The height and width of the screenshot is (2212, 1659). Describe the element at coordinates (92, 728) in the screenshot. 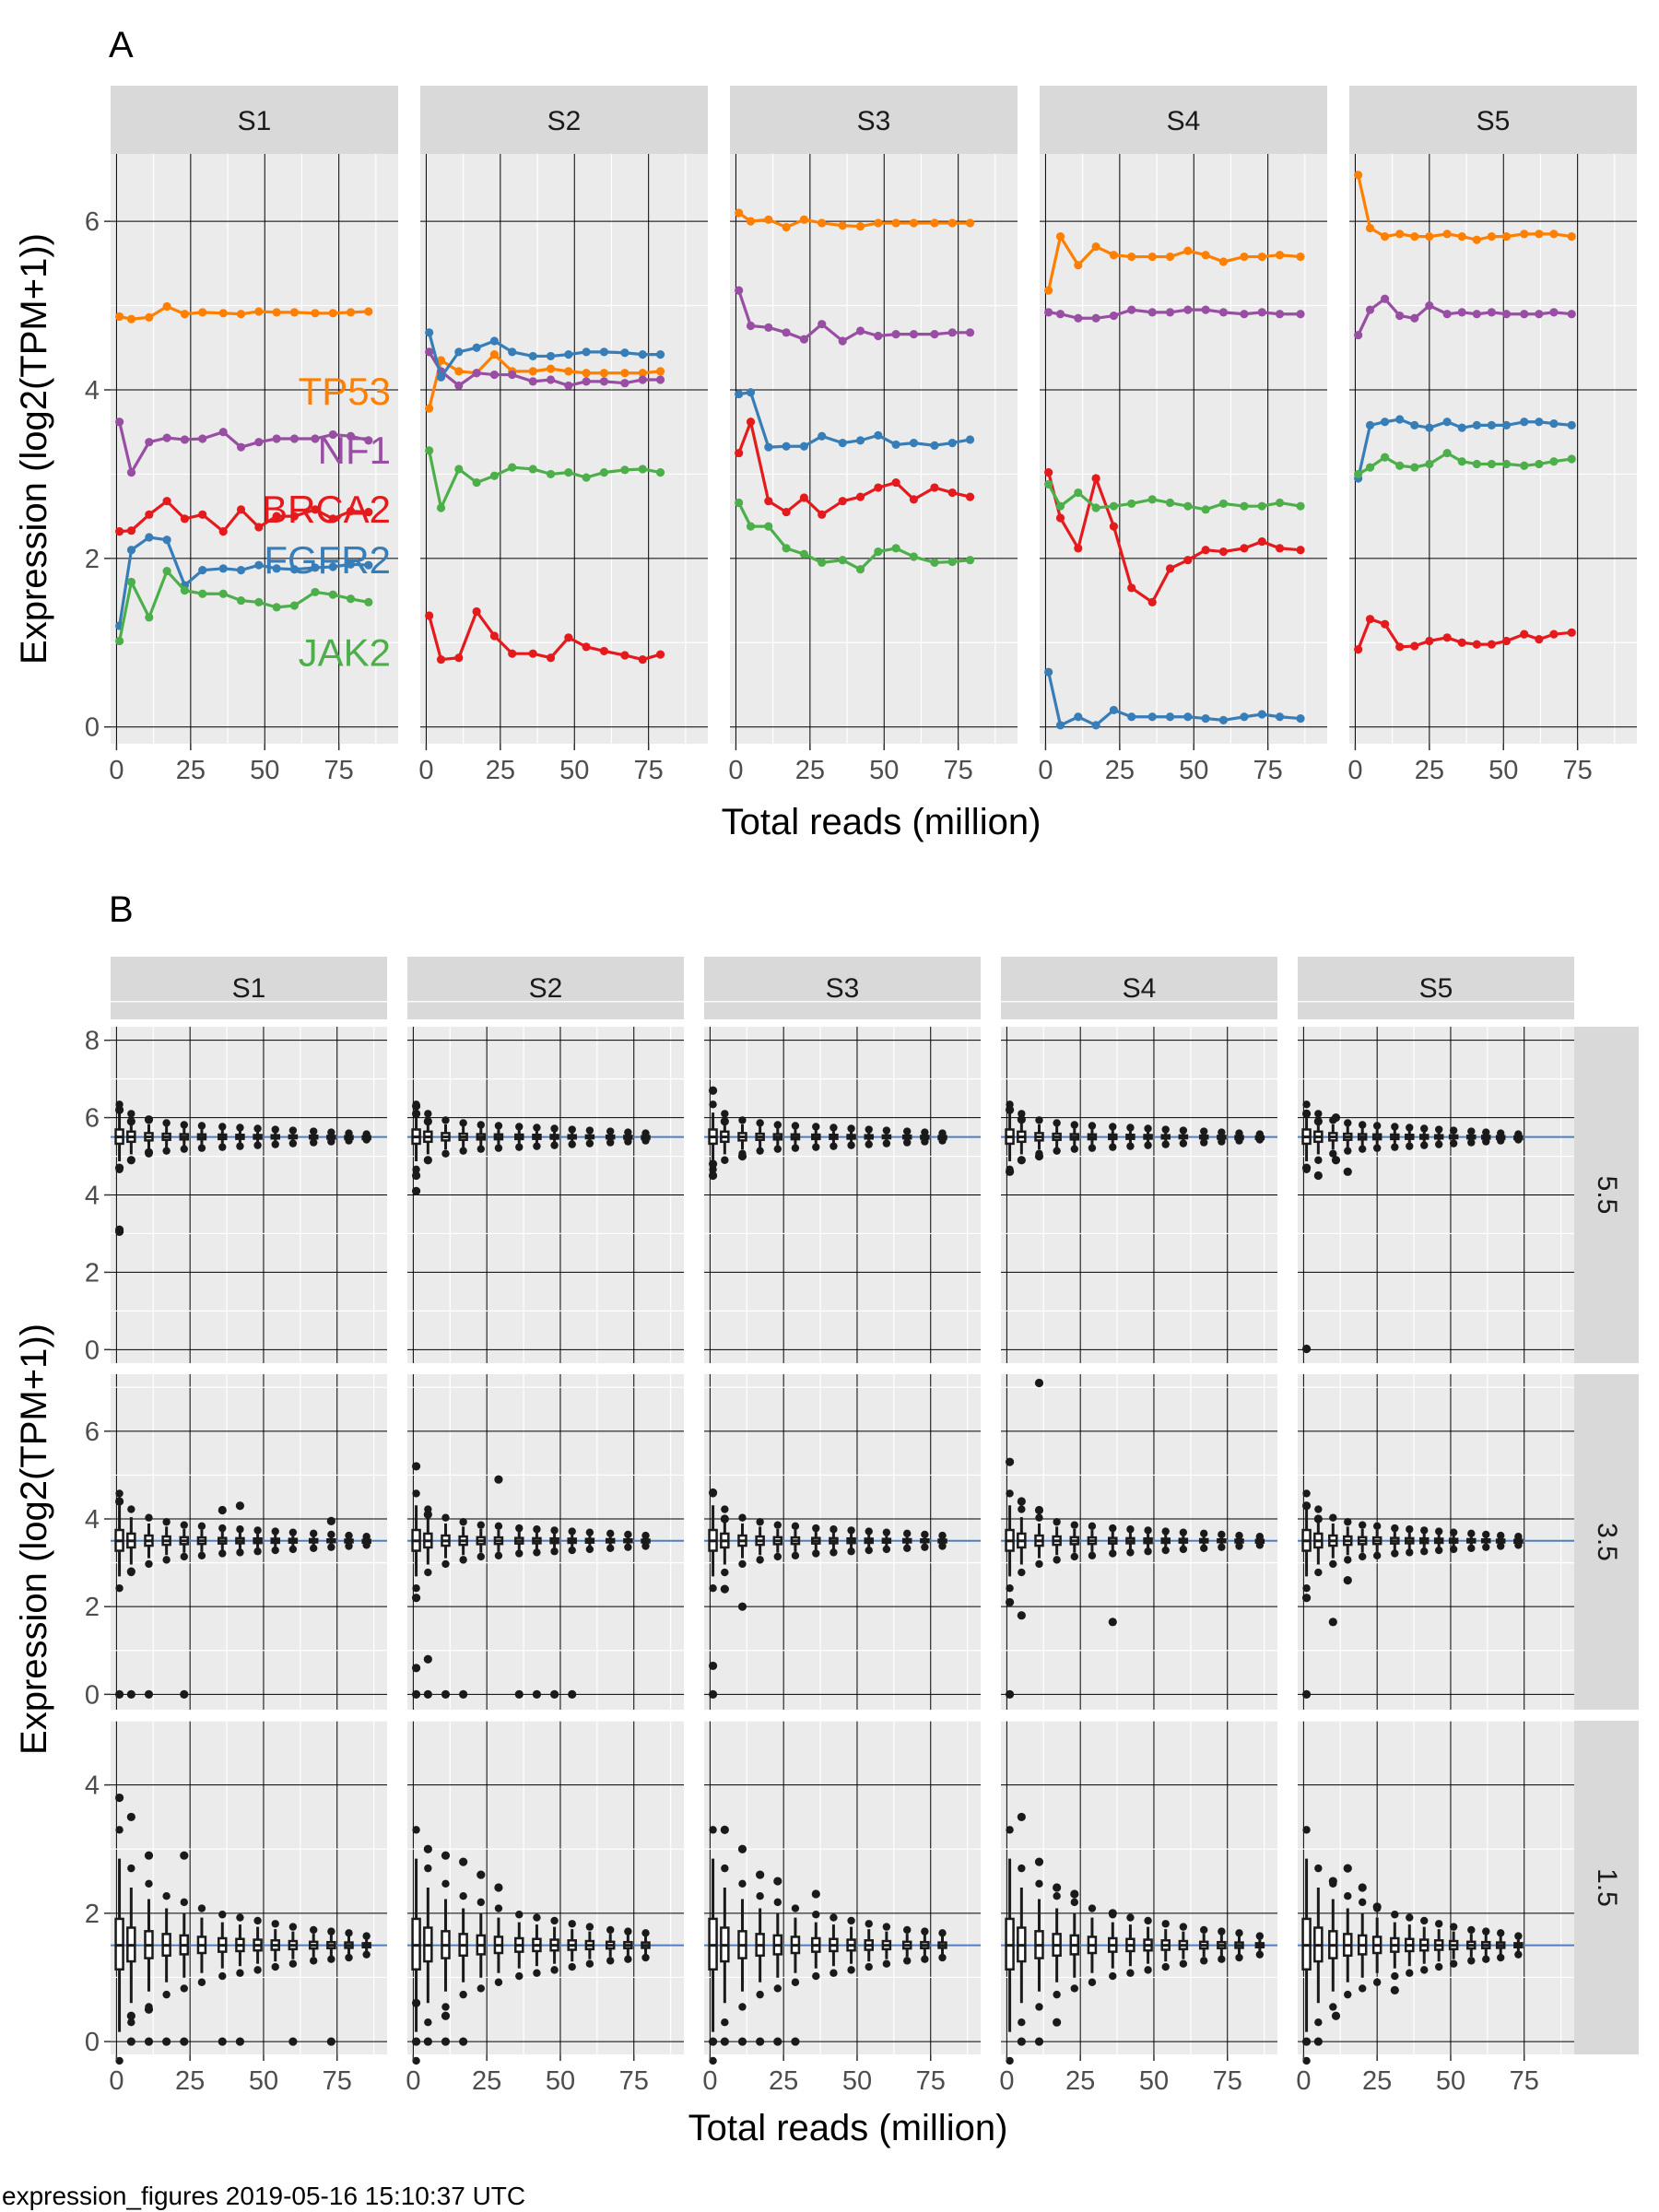

I see `y-tick-label: 0` at that location.